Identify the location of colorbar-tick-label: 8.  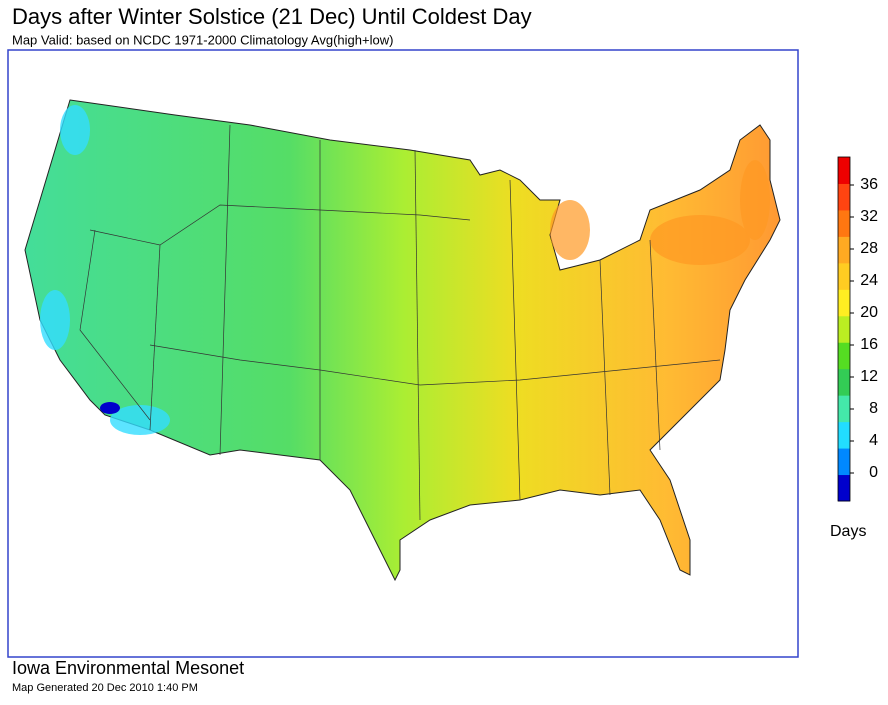
(873, 408).